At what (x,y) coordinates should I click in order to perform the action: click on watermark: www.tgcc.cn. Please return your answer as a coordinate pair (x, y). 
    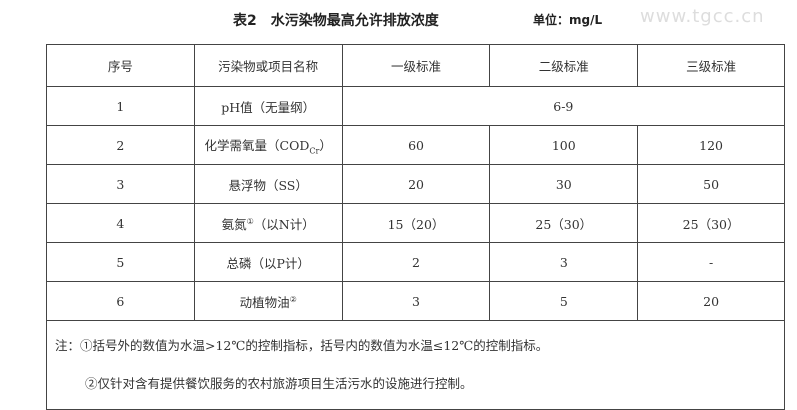
    Looking at the image, I should click on (702, 16).